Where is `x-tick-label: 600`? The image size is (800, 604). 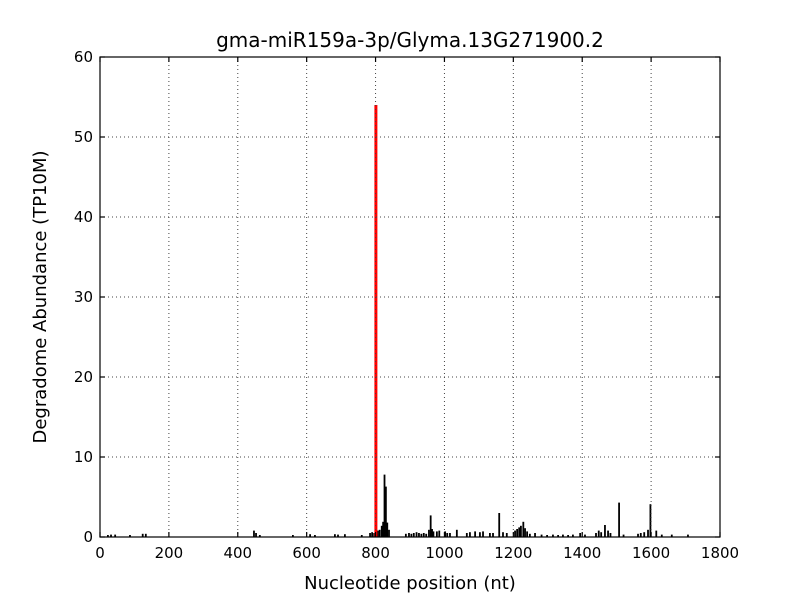
x-tick-label: 600 is located at coordinates (306, 553).